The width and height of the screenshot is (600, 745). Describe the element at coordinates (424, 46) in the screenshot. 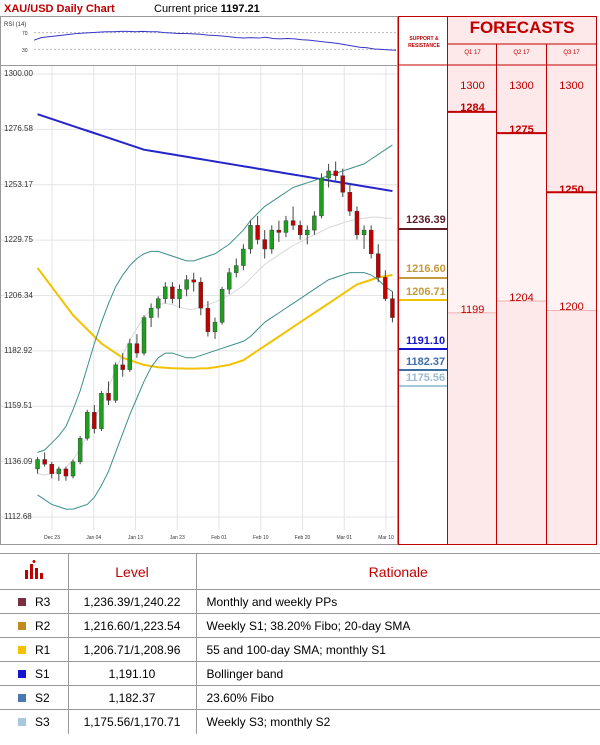

I see `sr-header-line-2: RESISTANCE` at that location.